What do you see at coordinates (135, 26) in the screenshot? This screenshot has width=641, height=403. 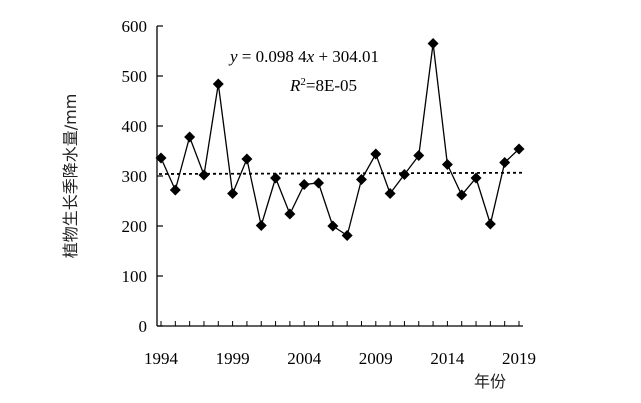 I see `y-tick-label: 600` at bounding box center [135, 26].